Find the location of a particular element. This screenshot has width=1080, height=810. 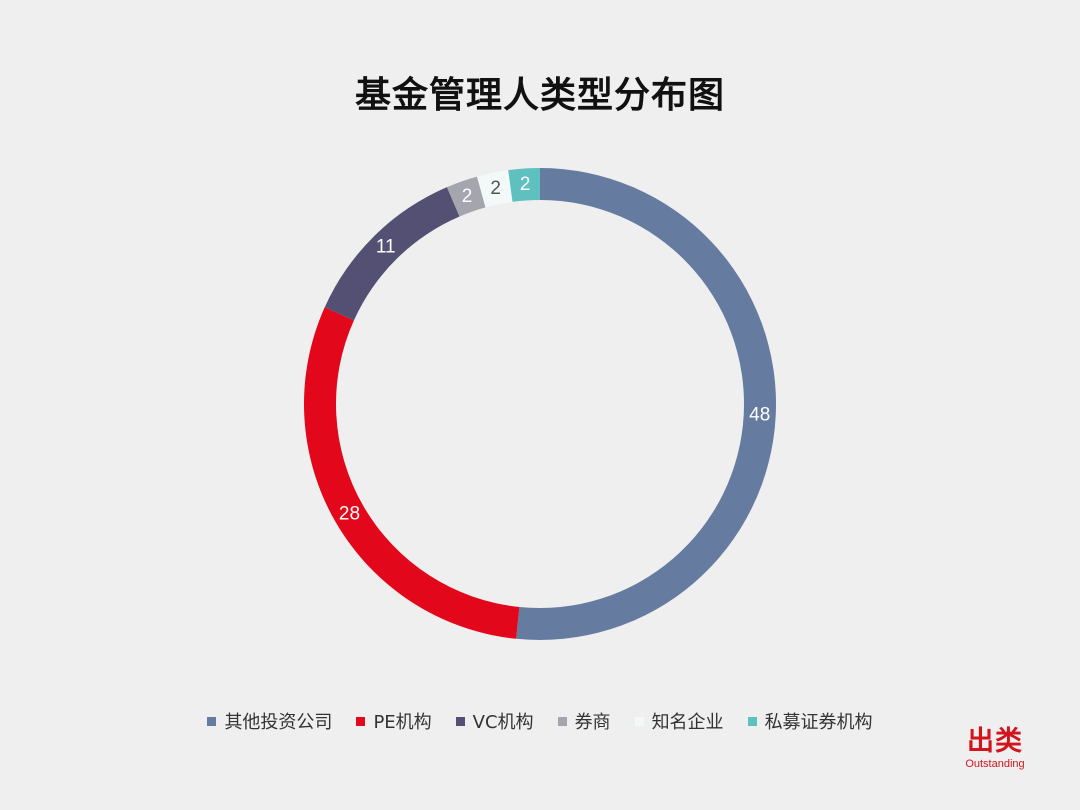

legend-item-0: 其他投资公司 is located at coordinates (269, 721).